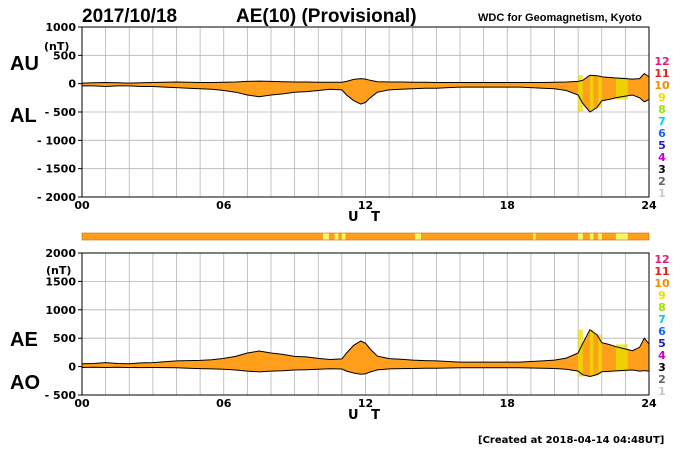  What do you see at coordinates (56, 169) in the screenshot?
I see `y-tick-label: - 1500` at bounding box center [56, 169].